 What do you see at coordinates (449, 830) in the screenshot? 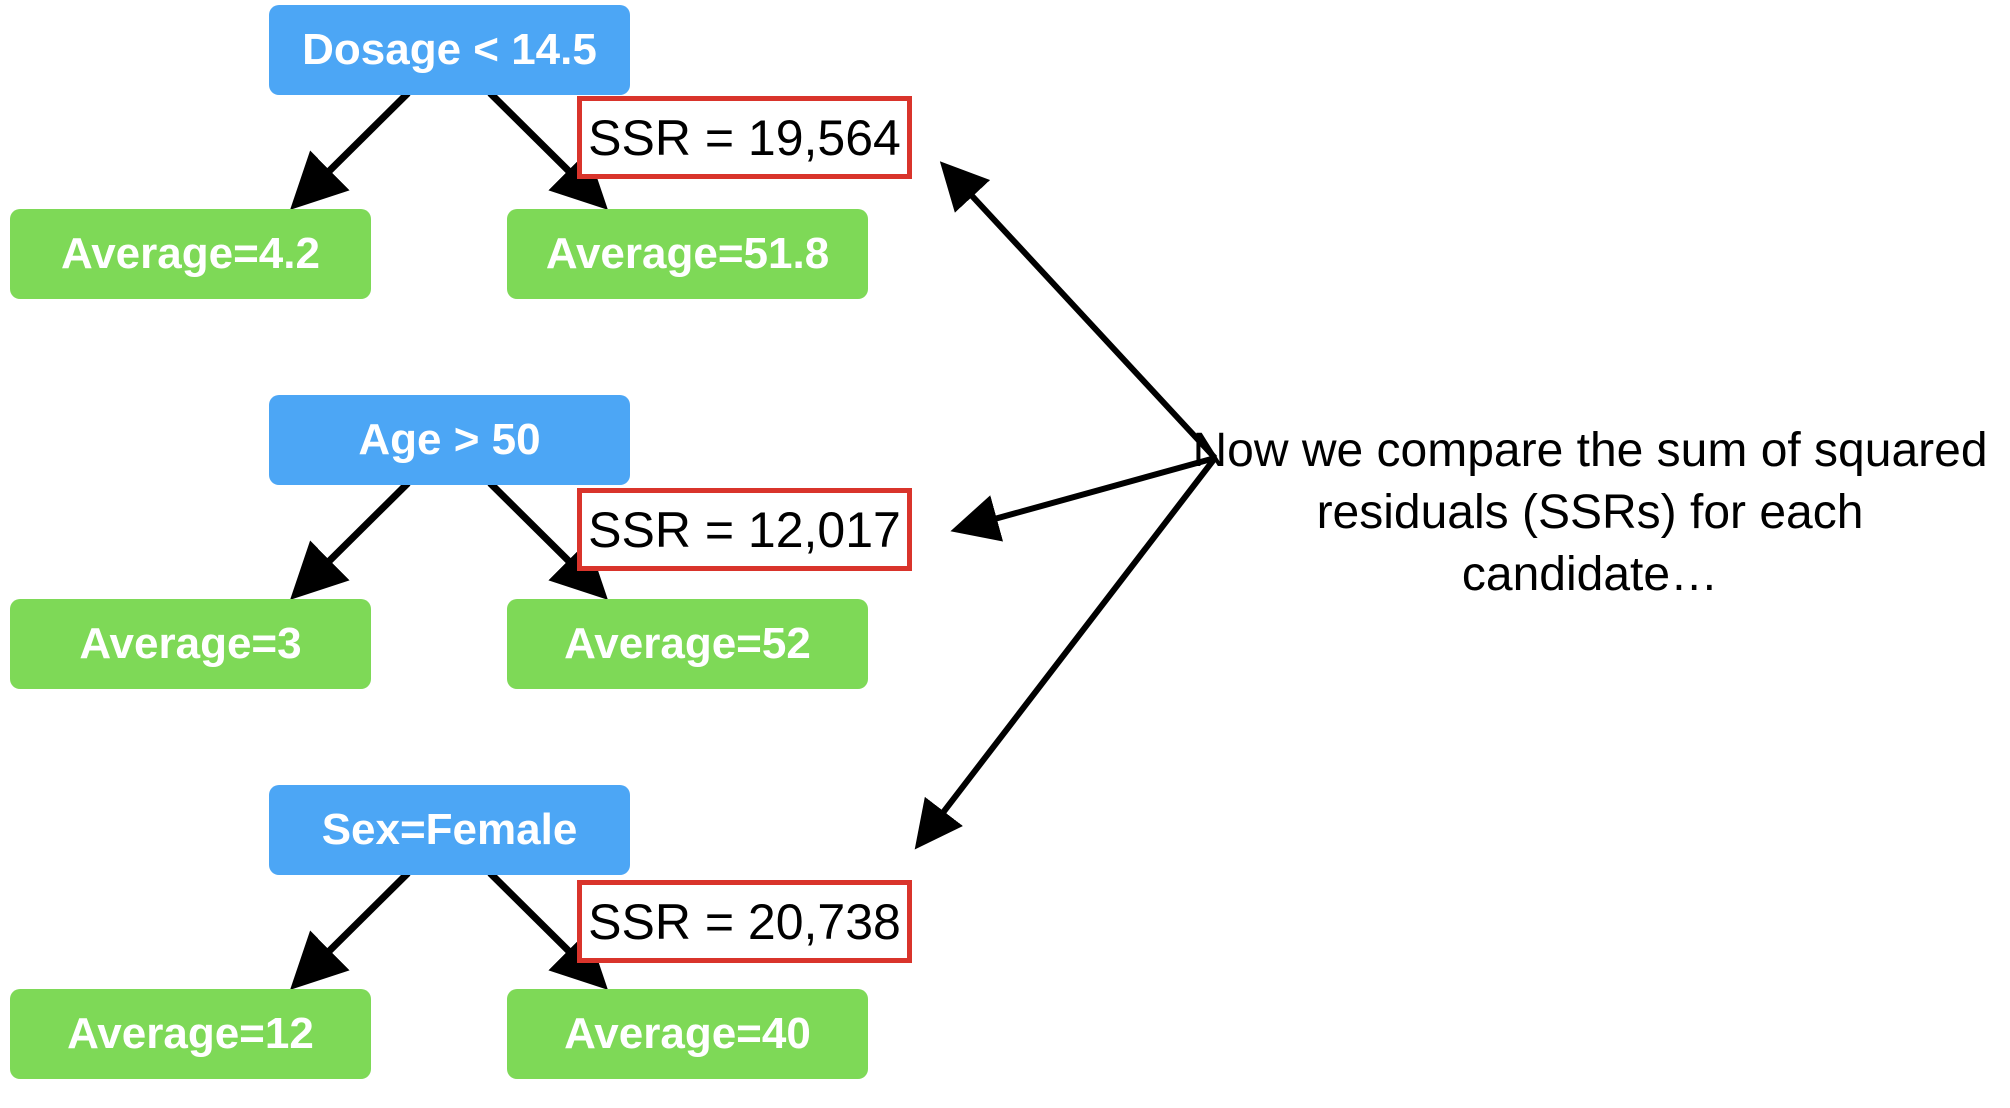
I see `tree3-root-node: Sex=Female` at bounding box center [449, 830].